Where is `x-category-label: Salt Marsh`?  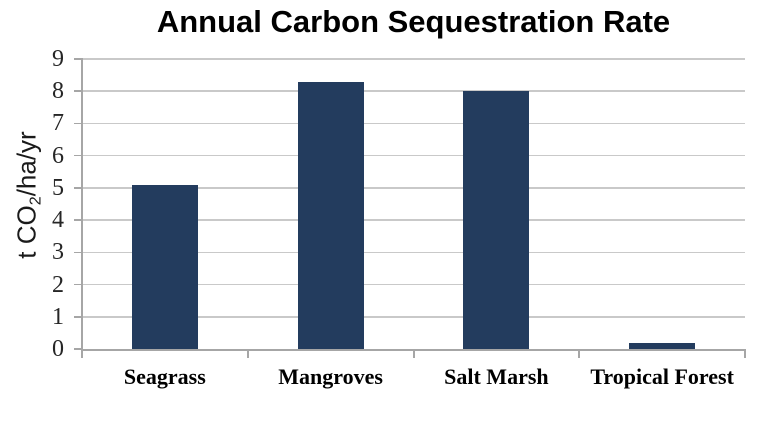 x-category-label: Salt Marsh is located at coordinates (496, 376).